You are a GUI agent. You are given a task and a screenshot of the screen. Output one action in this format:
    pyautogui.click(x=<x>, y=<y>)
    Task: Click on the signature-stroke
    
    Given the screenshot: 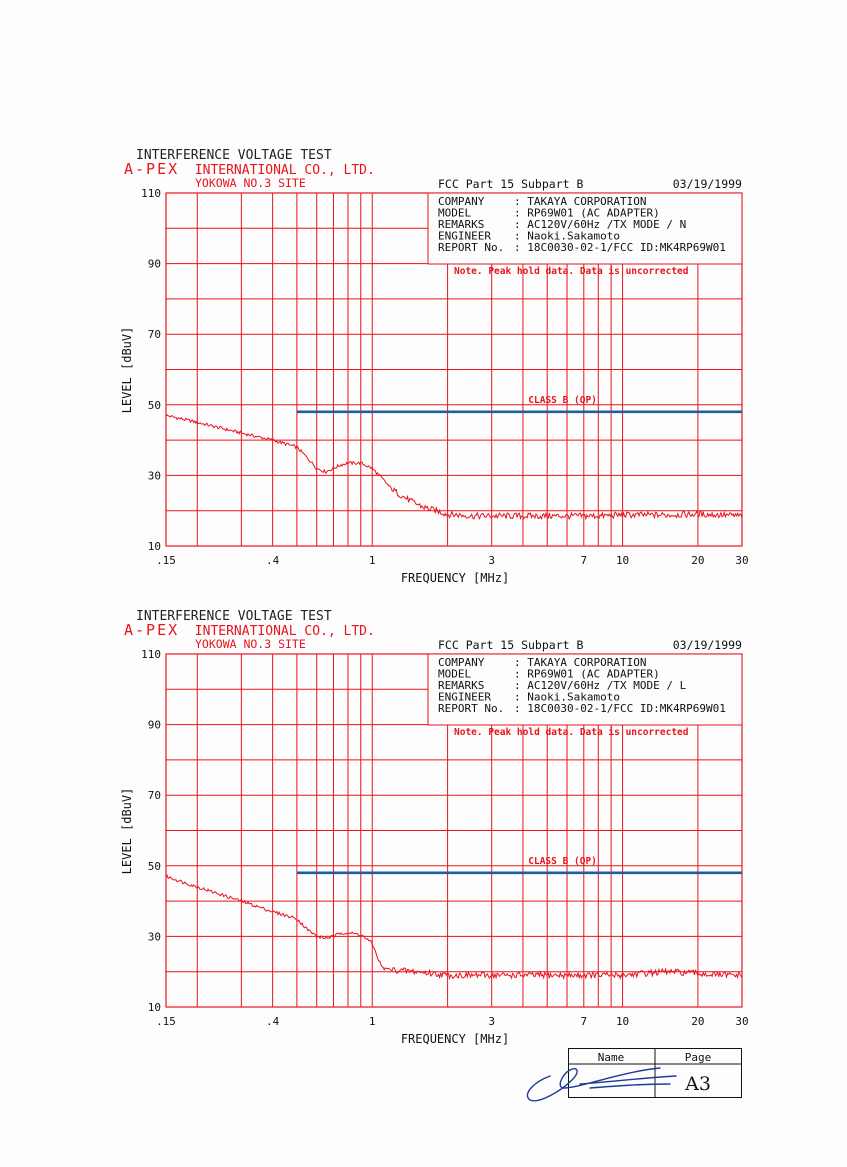 What is the action you would take?
    pyautogui.click(x=601, y=1084)
    